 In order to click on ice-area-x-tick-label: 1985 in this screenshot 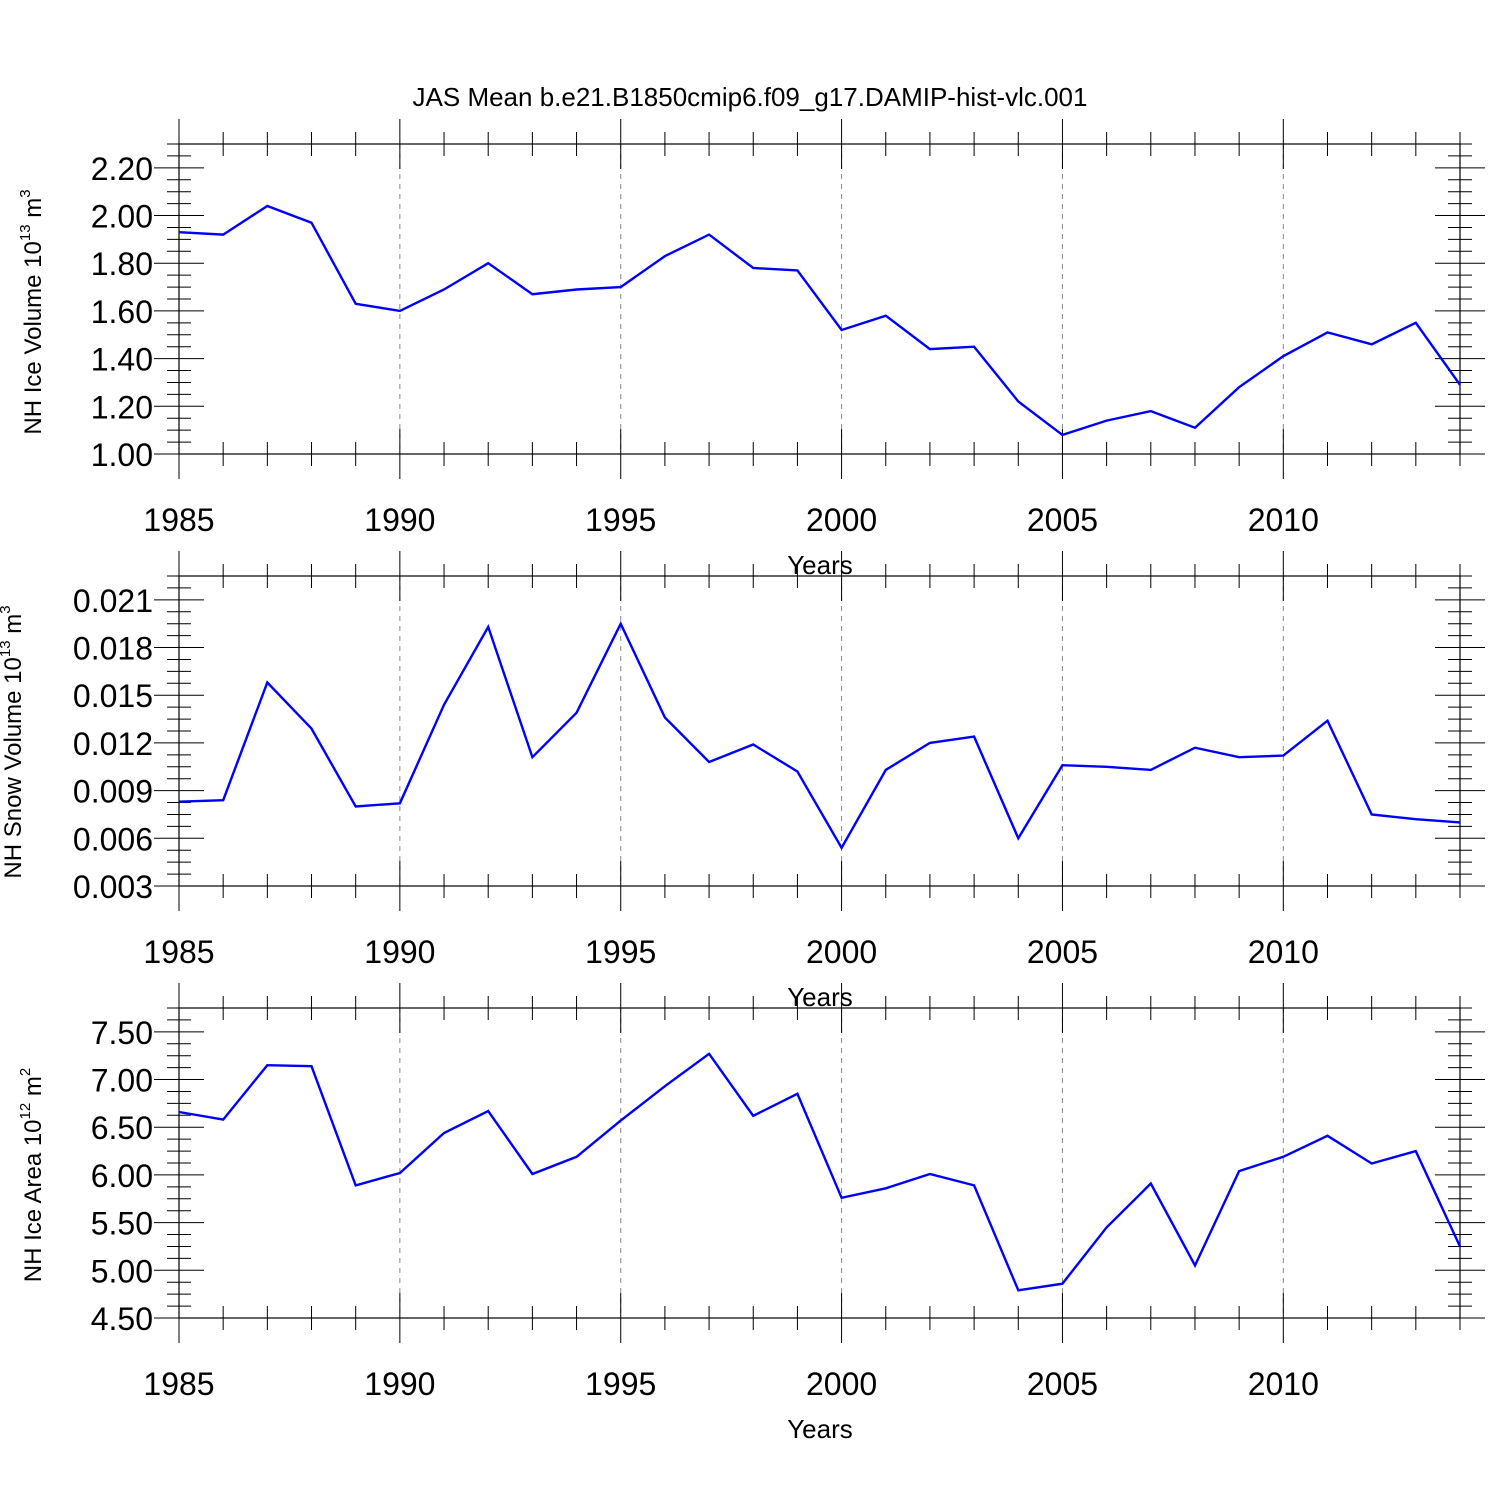, I will do `click(178, 1384)`.